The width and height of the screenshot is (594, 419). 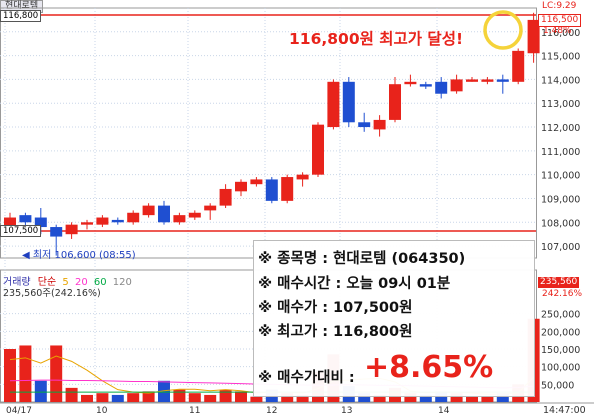 I want to click on current-pct-tag: 1.48%, so click(x=557, y=31).